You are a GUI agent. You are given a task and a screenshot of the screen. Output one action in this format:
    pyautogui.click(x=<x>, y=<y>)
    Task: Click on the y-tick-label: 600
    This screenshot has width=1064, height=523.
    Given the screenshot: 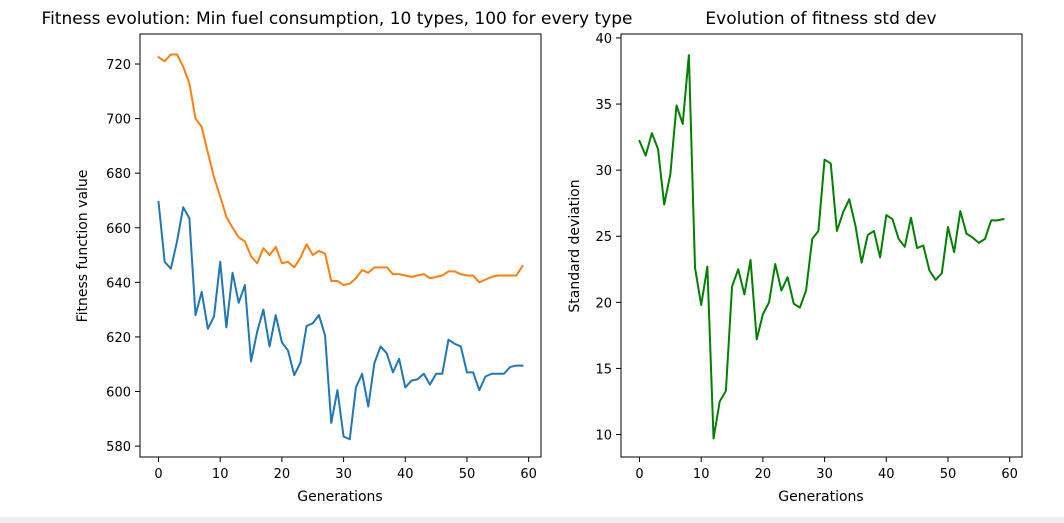 What is the action you would take?
    pyautogui.click(x=118, y=393)
    